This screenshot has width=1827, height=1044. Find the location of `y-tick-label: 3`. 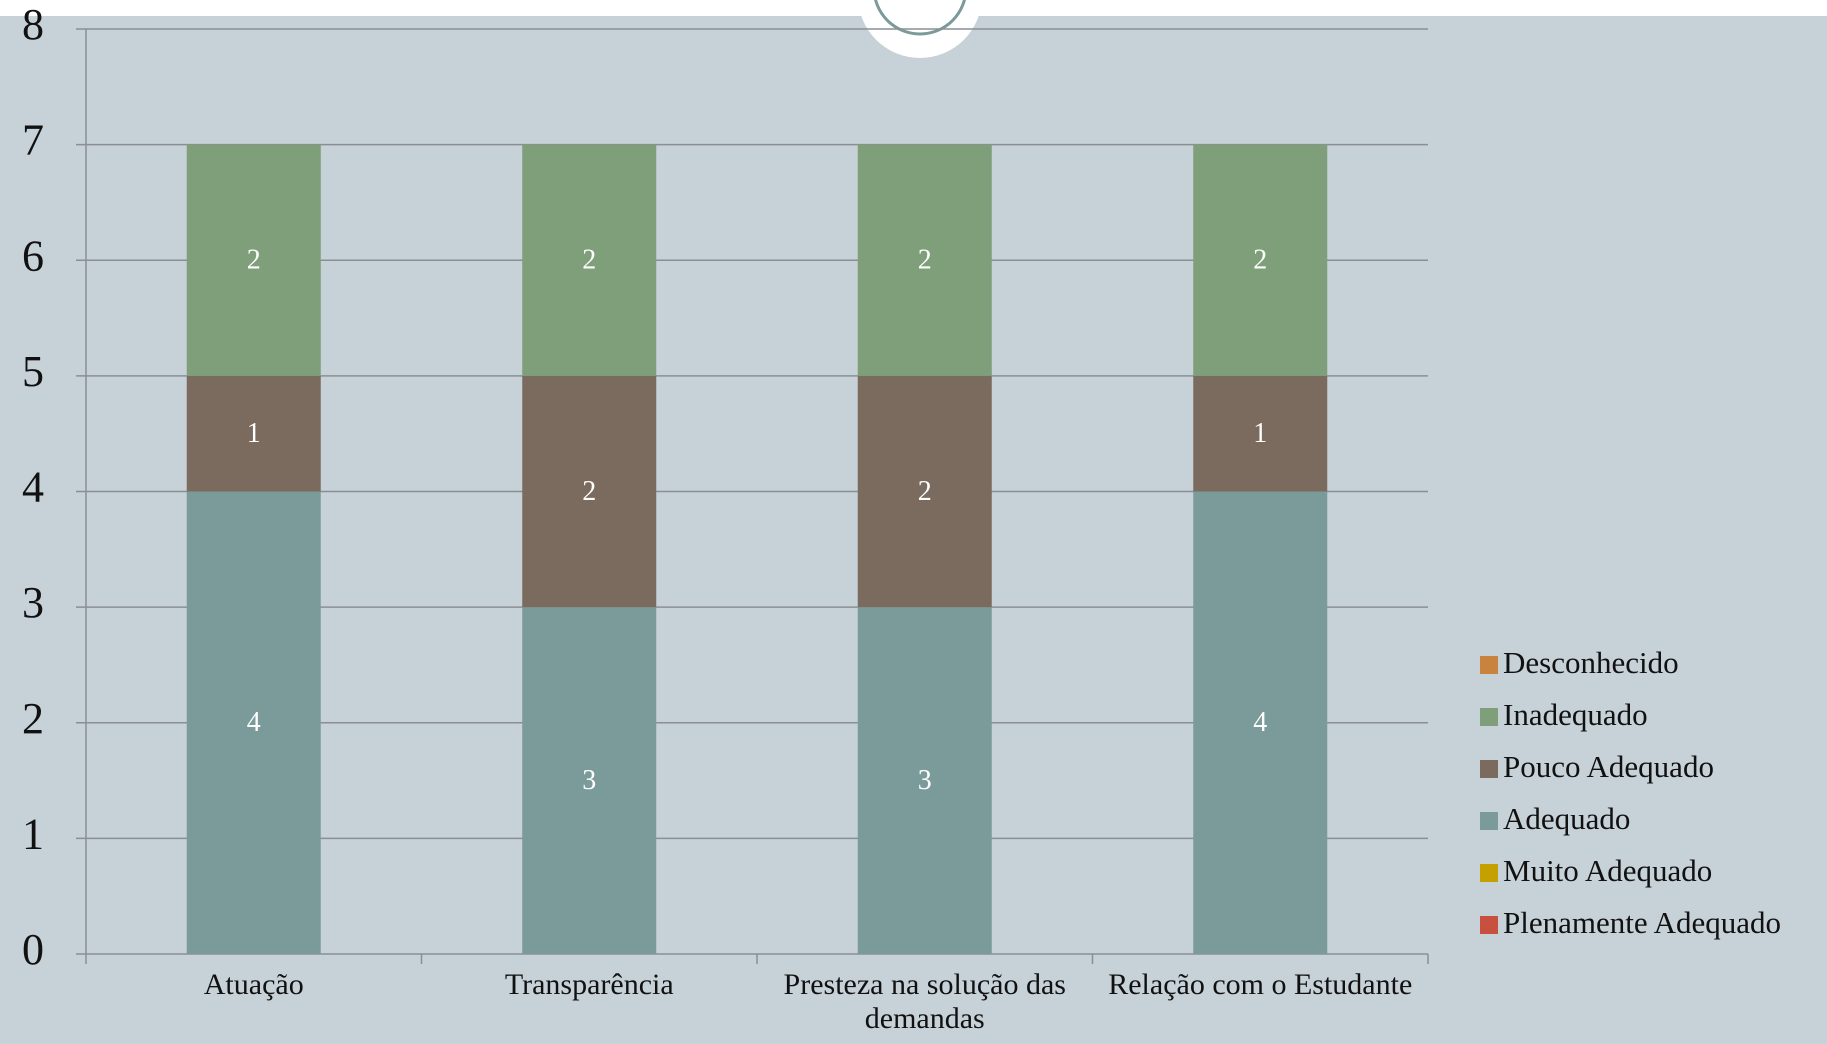

y-tick-label: 3 is located at coordinates (33, 602).